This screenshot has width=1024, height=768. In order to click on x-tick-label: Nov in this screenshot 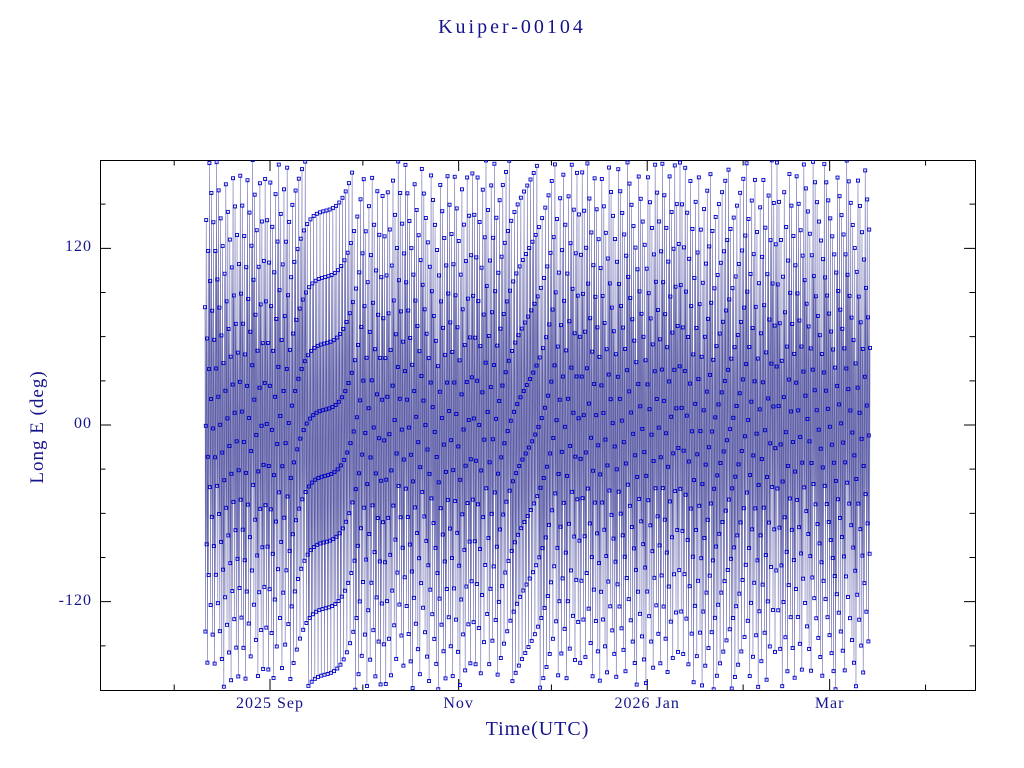, I will do `click(458, 703)`.